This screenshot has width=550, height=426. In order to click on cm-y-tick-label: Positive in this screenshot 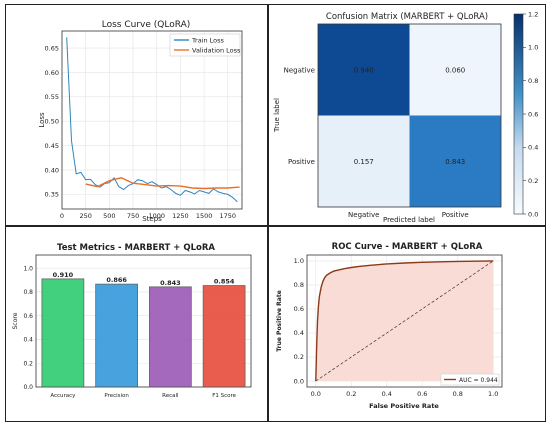, I will do `click(301, 162)`.